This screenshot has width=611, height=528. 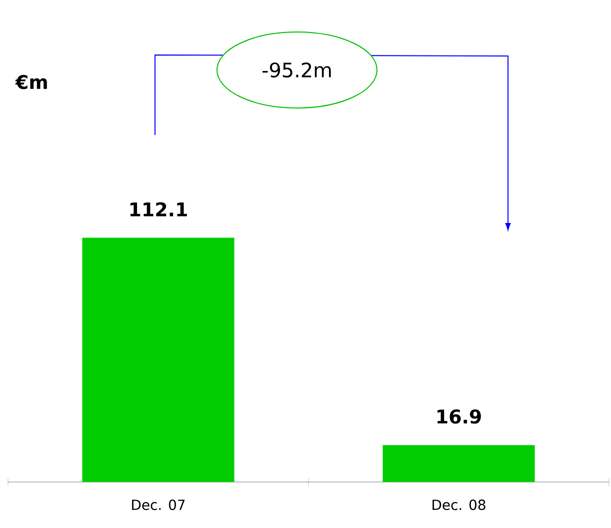 What do you see at coordinates (158, 505) in the screenshot?
I see `x-tick-label: Dec. 07` at bounding box center [158, 505].